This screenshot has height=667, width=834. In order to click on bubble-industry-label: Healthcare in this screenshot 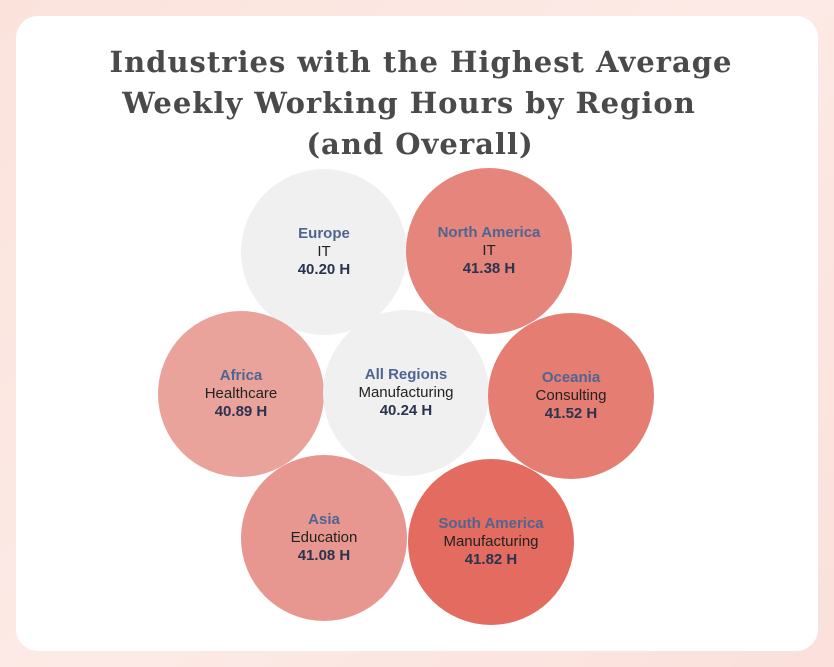, I will do `click(241, 393)`.